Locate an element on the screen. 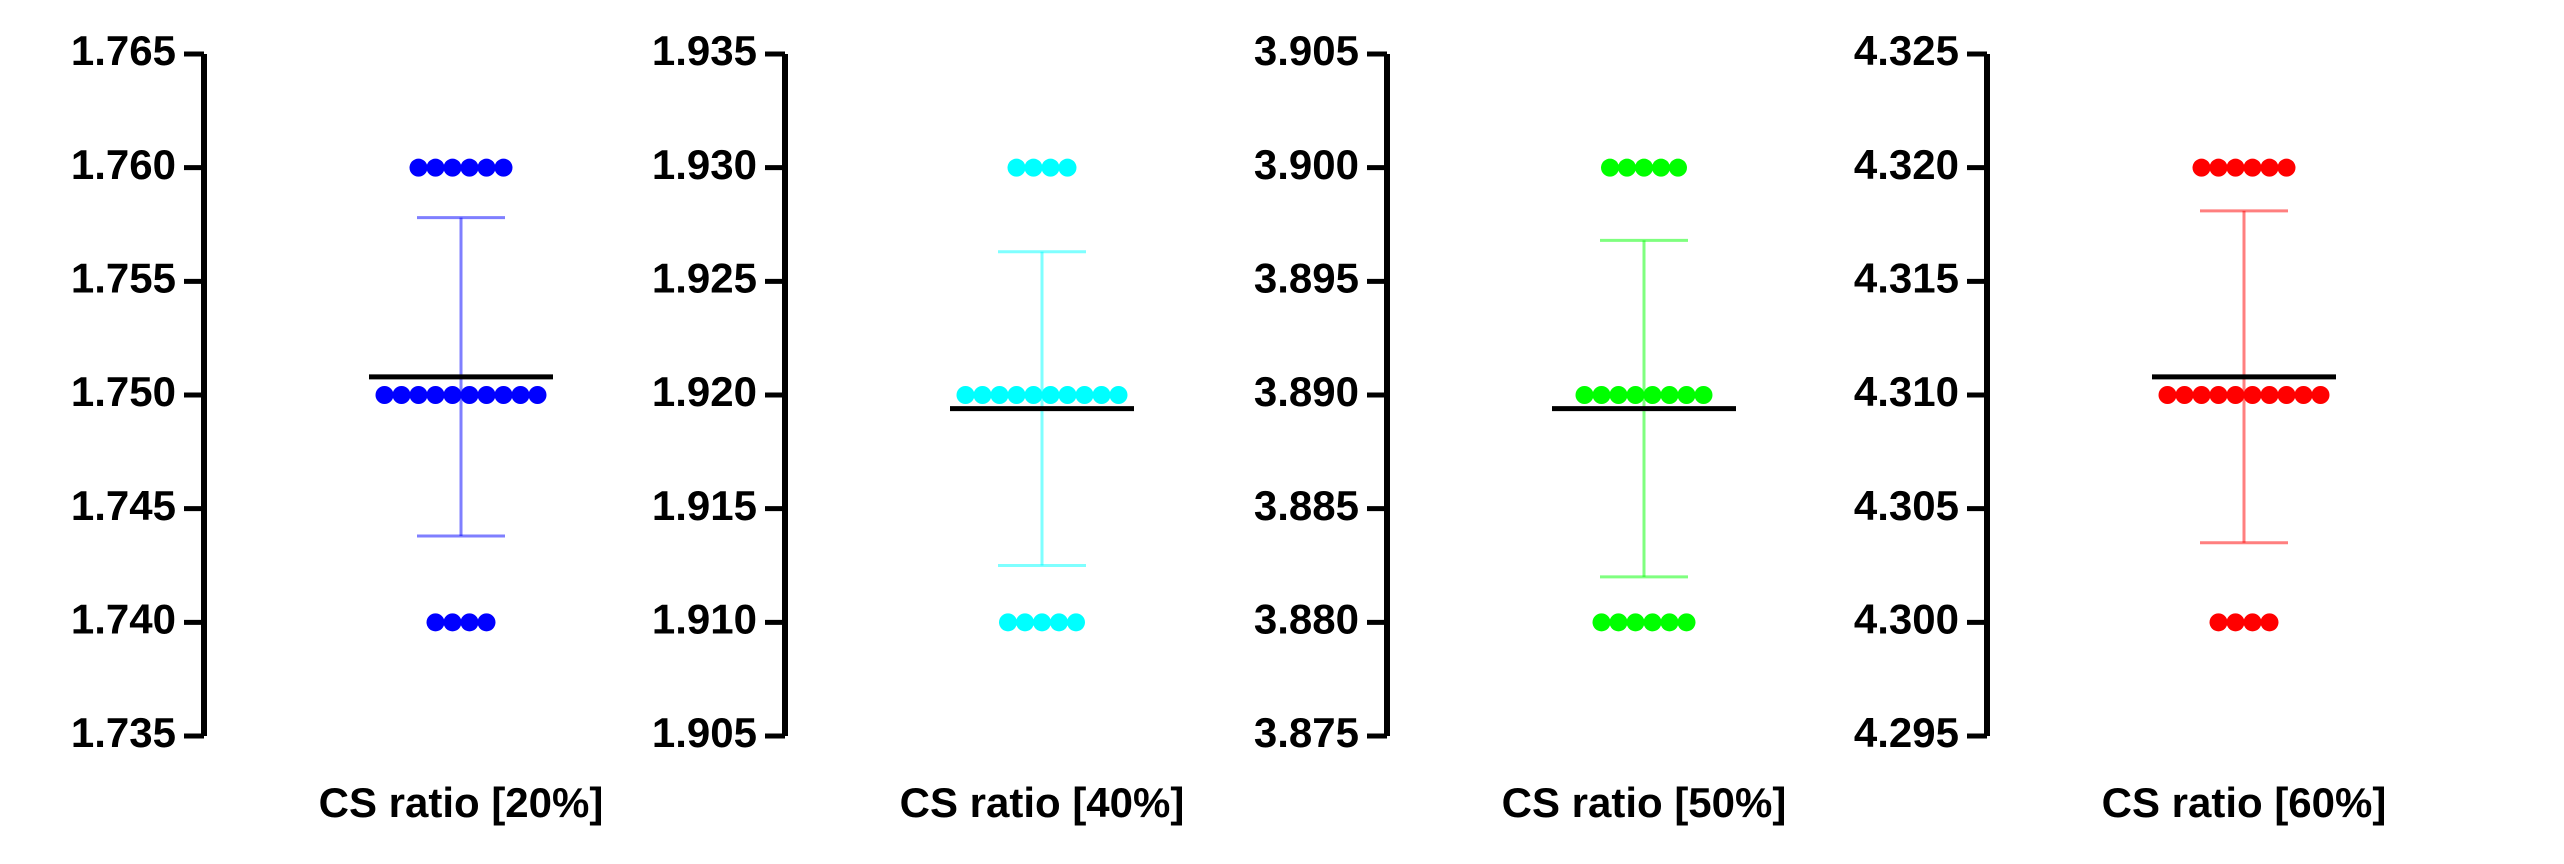 This screenshot has width=2564, height=864. x-category-label: CS ratio [50%] is located at coordinates (1644, 802).